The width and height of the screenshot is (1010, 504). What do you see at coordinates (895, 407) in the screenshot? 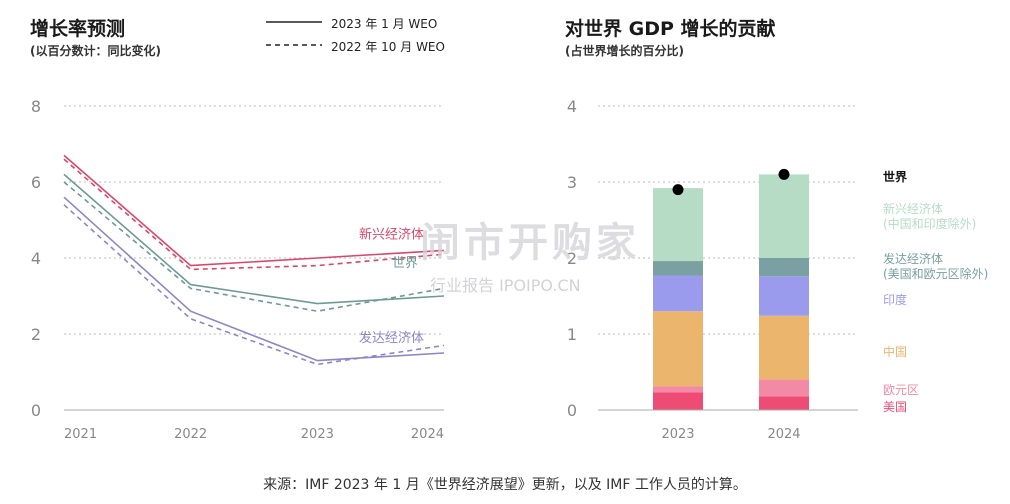
I see `legend-entry: 美国` at bounding box center [895, 407].